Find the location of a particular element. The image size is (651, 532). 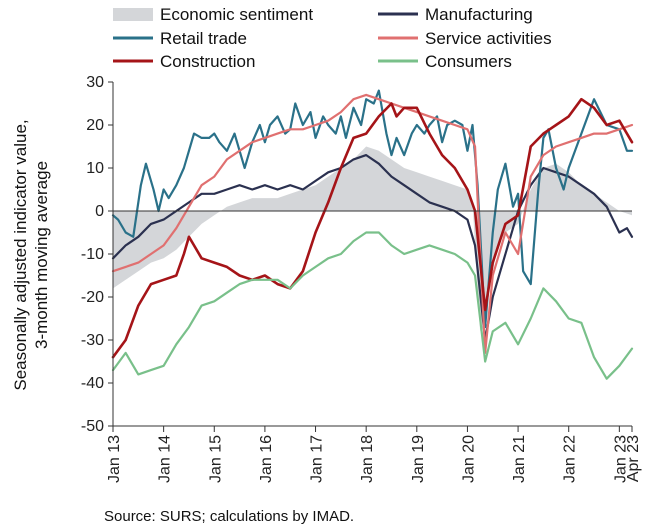

x-tick-label: Apr 23 is located at coordinates (633, 458).